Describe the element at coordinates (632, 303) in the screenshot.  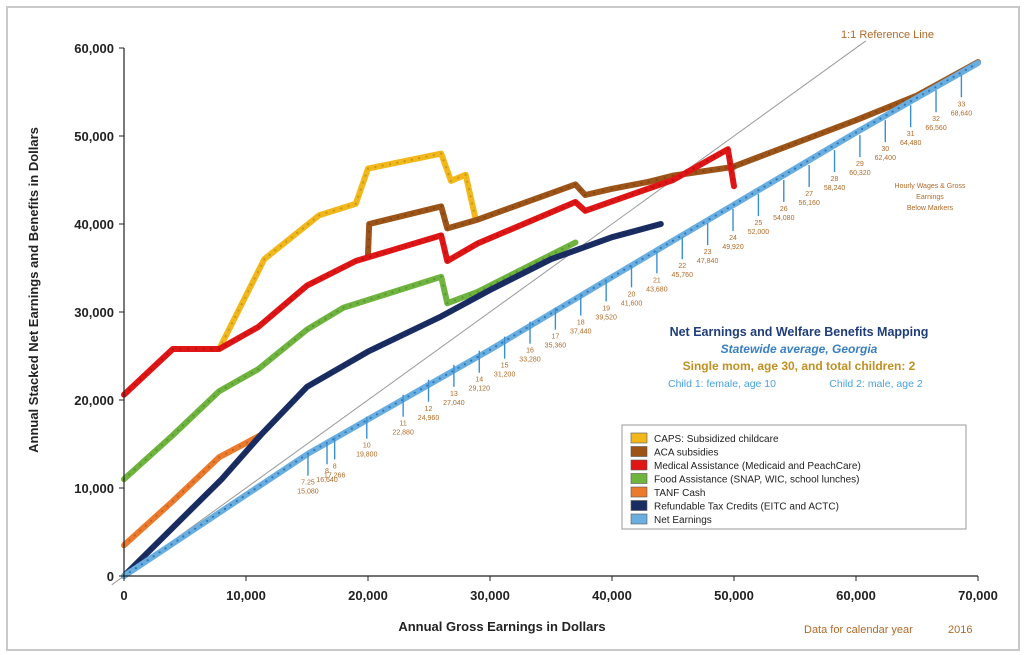
I see `wage-marker-label: 41,600` at that location.